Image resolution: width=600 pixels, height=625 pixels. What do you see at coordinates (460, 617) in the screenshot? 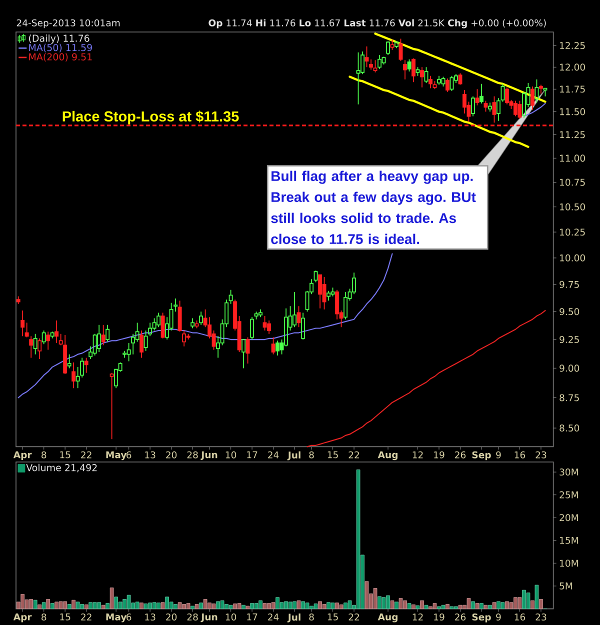
I see `x-tick-label: 26` at bounding box center [460, 617].